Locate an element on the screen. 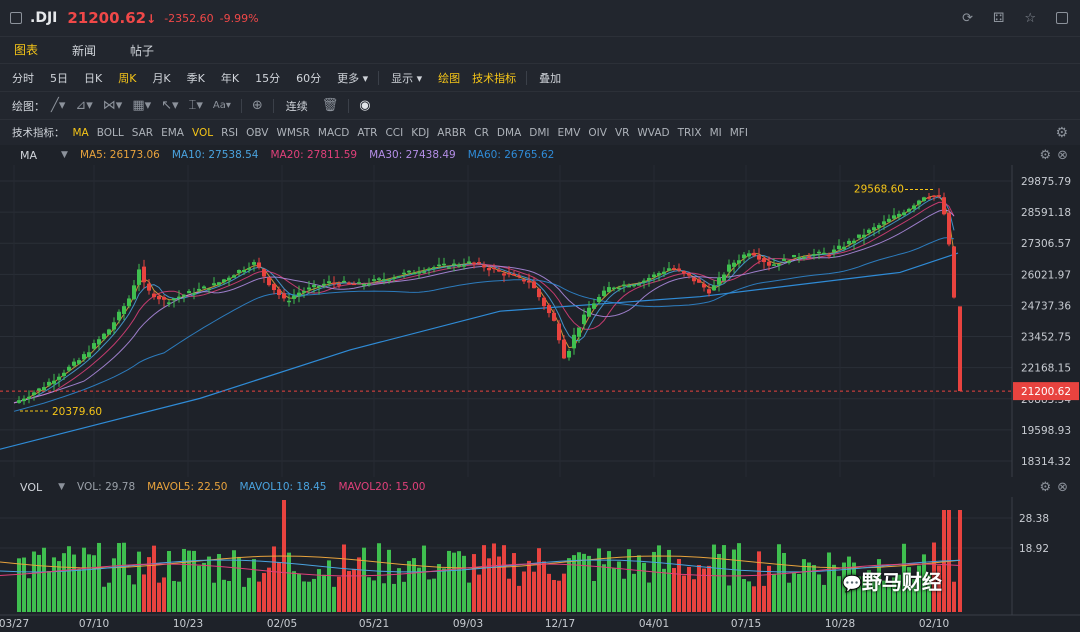 This screenshot has width=1080, height=632. indicator-arbr: ARBR is located at coordinates (452, 132).